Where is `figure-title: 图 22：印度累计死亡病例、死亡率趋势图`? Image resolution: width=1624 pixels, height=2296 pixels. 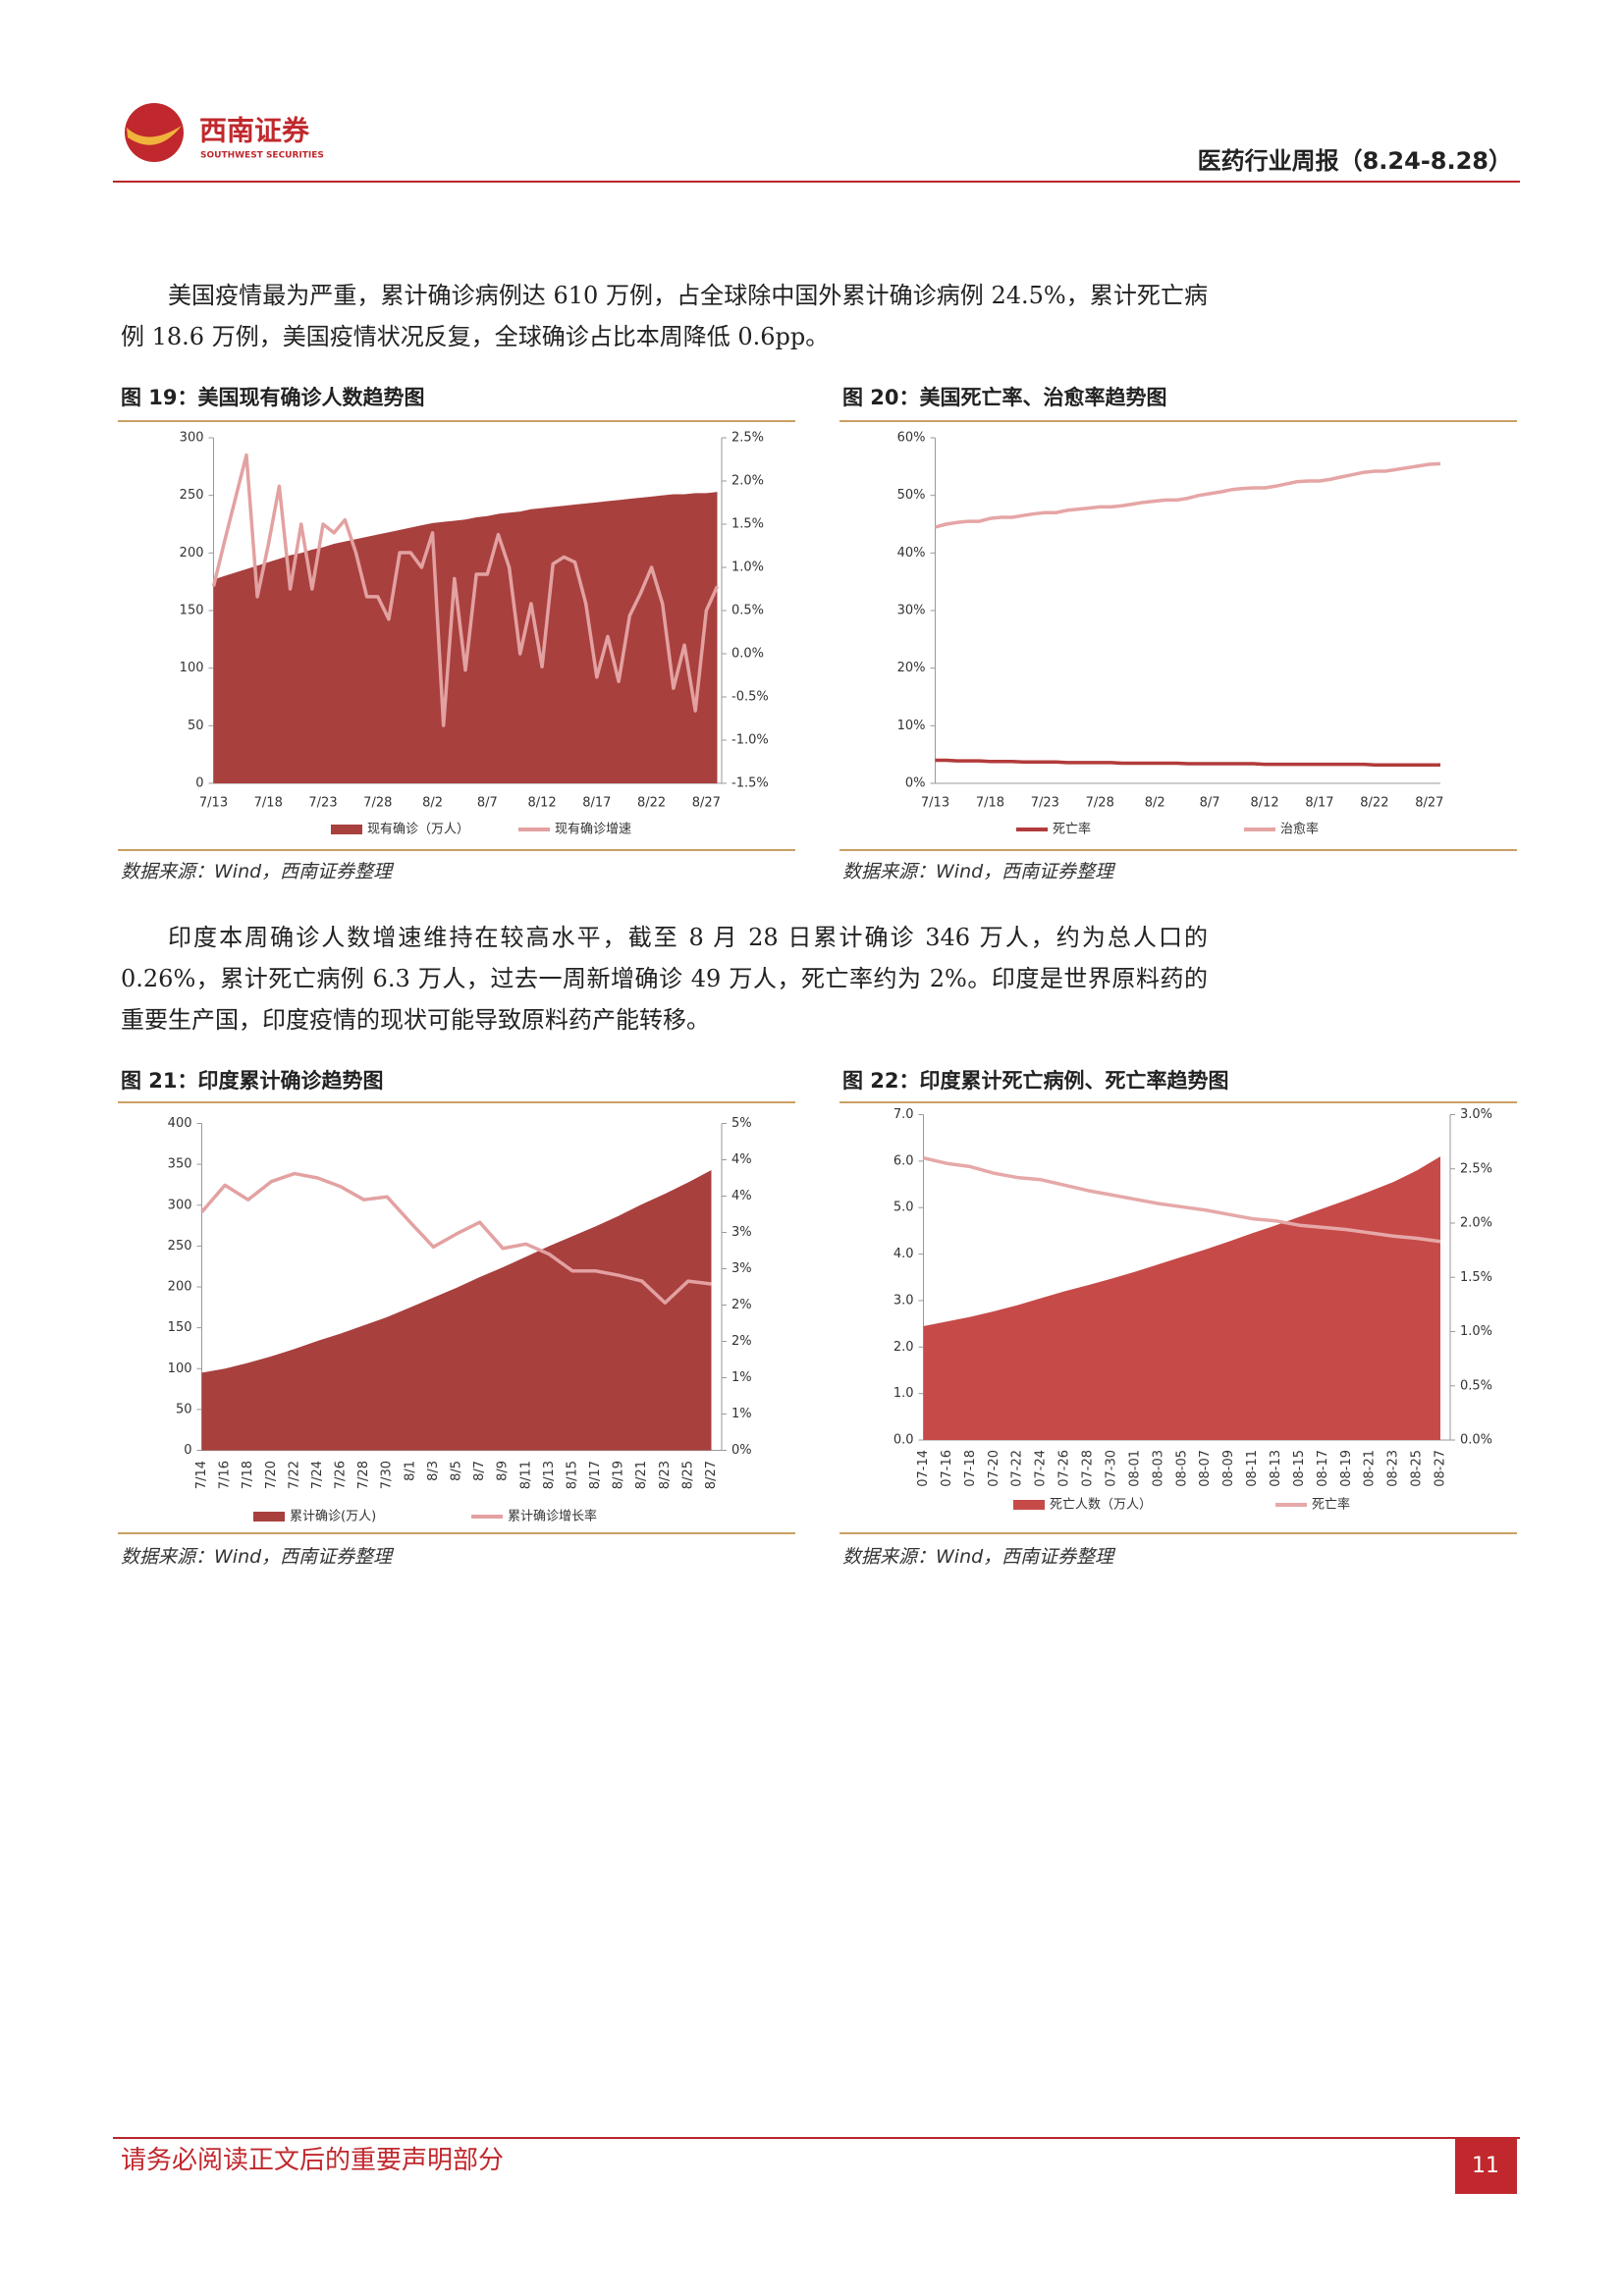 figure-title: 图 22：印度累计死亡病例、死亡率趋势图 is located at coordinates (1035, 1081).